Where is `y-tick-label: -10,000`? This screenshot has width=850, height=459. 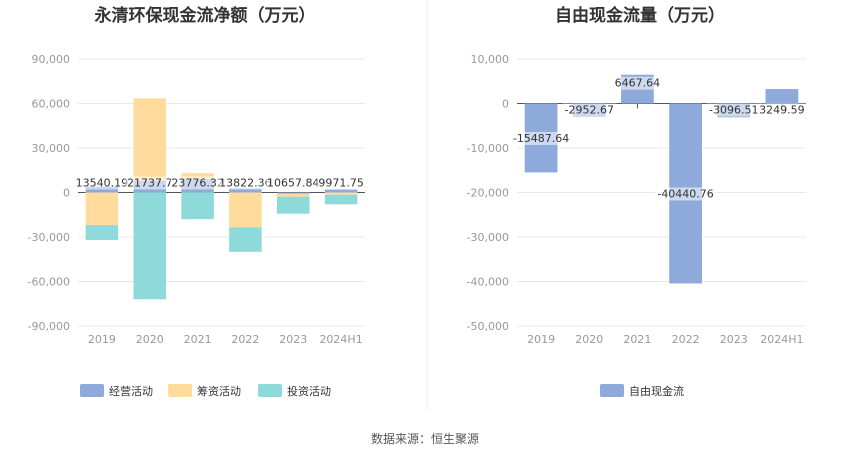 y-tick-label: -10,000 is located at coordinates (488, 148).